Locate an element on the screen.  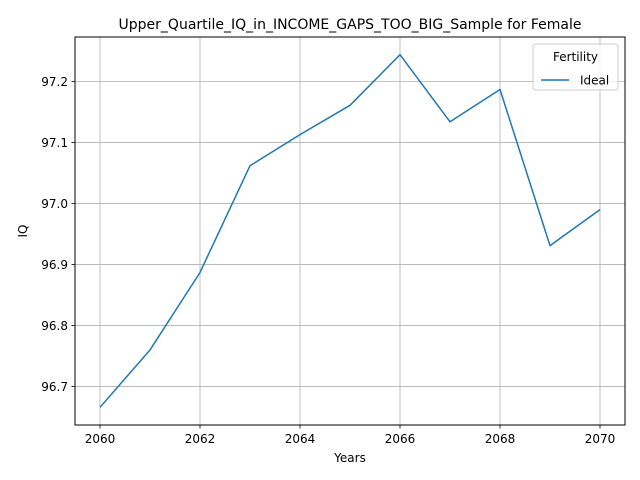
y-tick-label: 97.0 is located at coordinates (54, 204).